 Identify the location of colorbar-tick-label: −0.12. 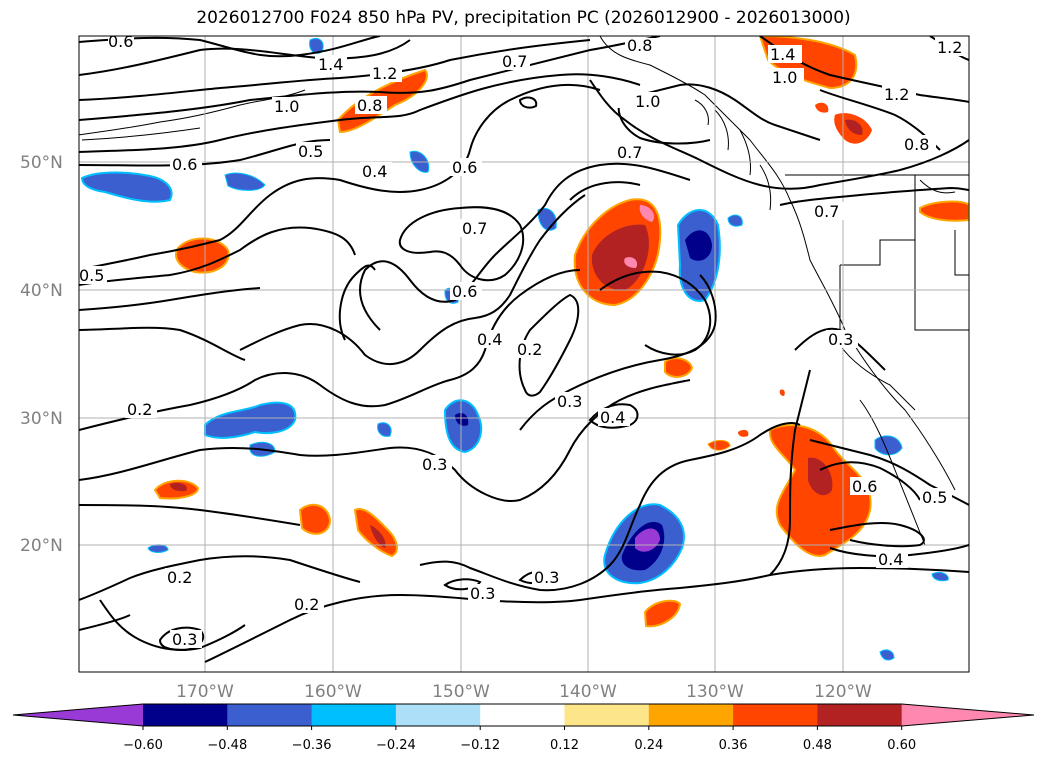
(480, 745).